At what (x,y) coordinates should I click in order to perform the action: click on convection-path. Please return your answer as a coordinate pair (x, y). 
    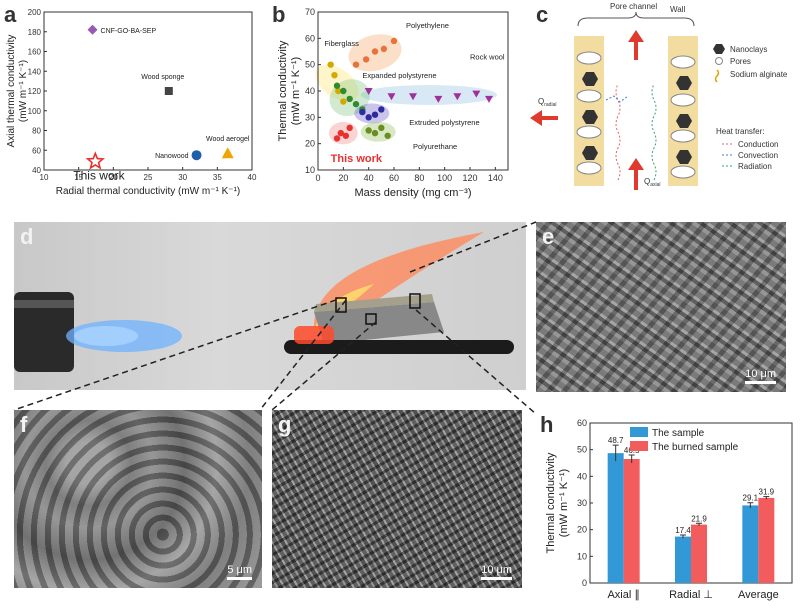
    Looking at the image, I should click on (618, 132).